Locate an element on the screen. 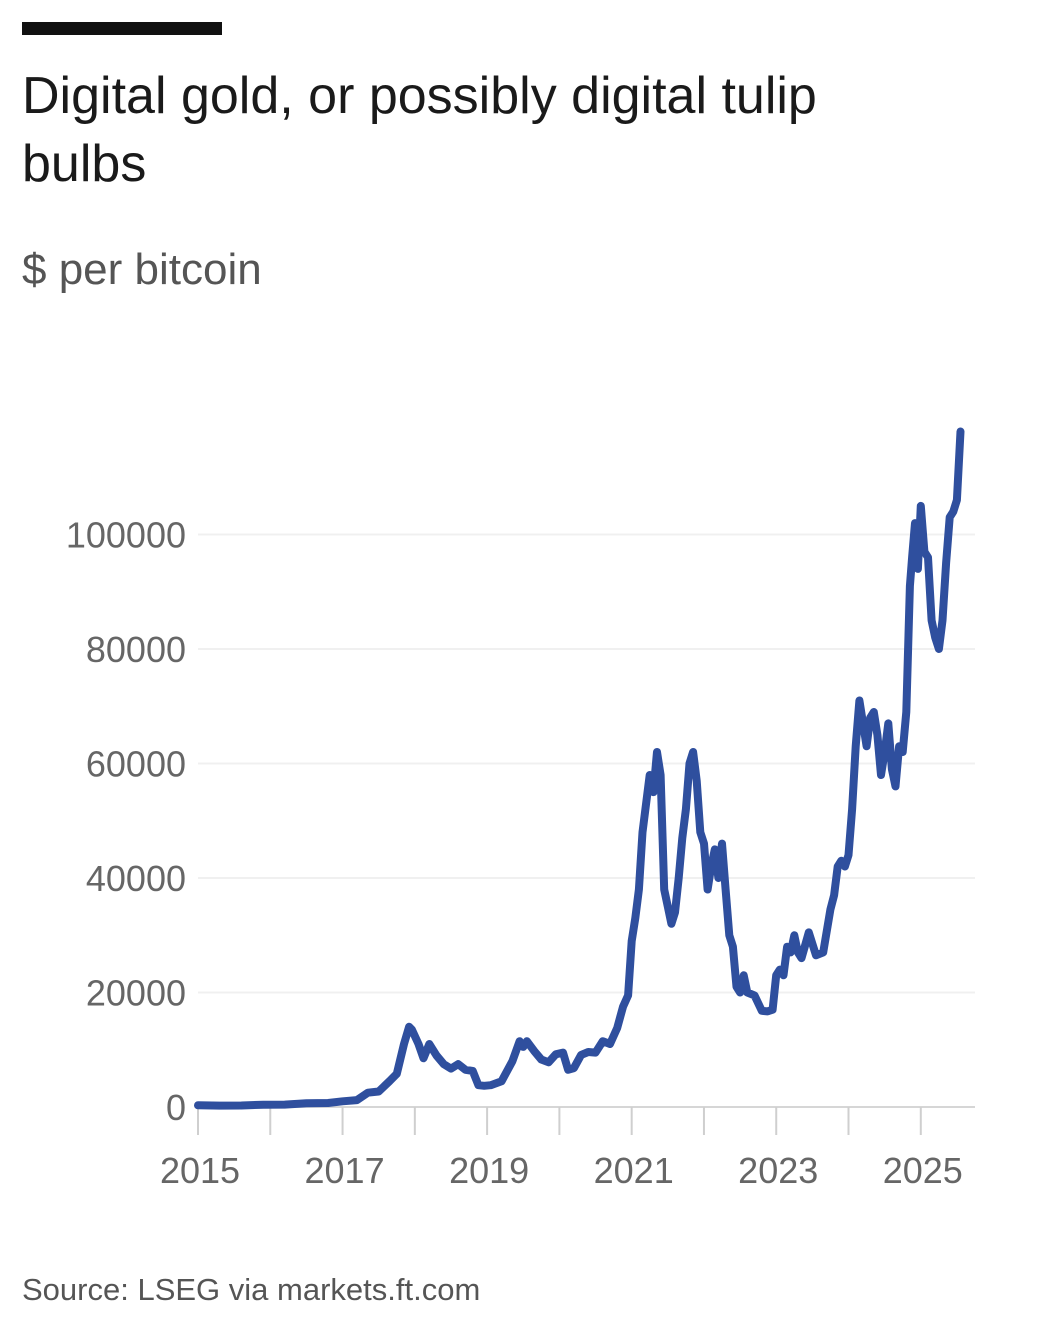 The width and height of the screenshot is (1058, 1318). y-tick-label: 0 is located at coordinates (176, 1107).